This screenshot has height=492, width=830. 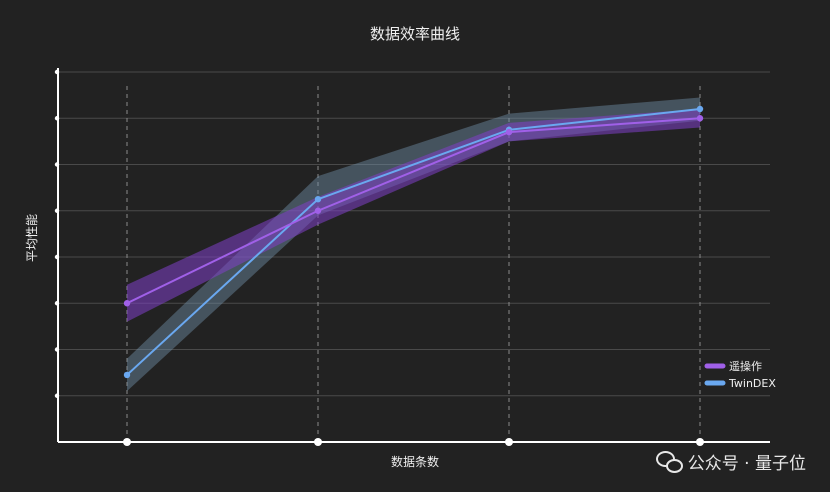 I want to click on wechat-icon, so click(x=669, y=461).